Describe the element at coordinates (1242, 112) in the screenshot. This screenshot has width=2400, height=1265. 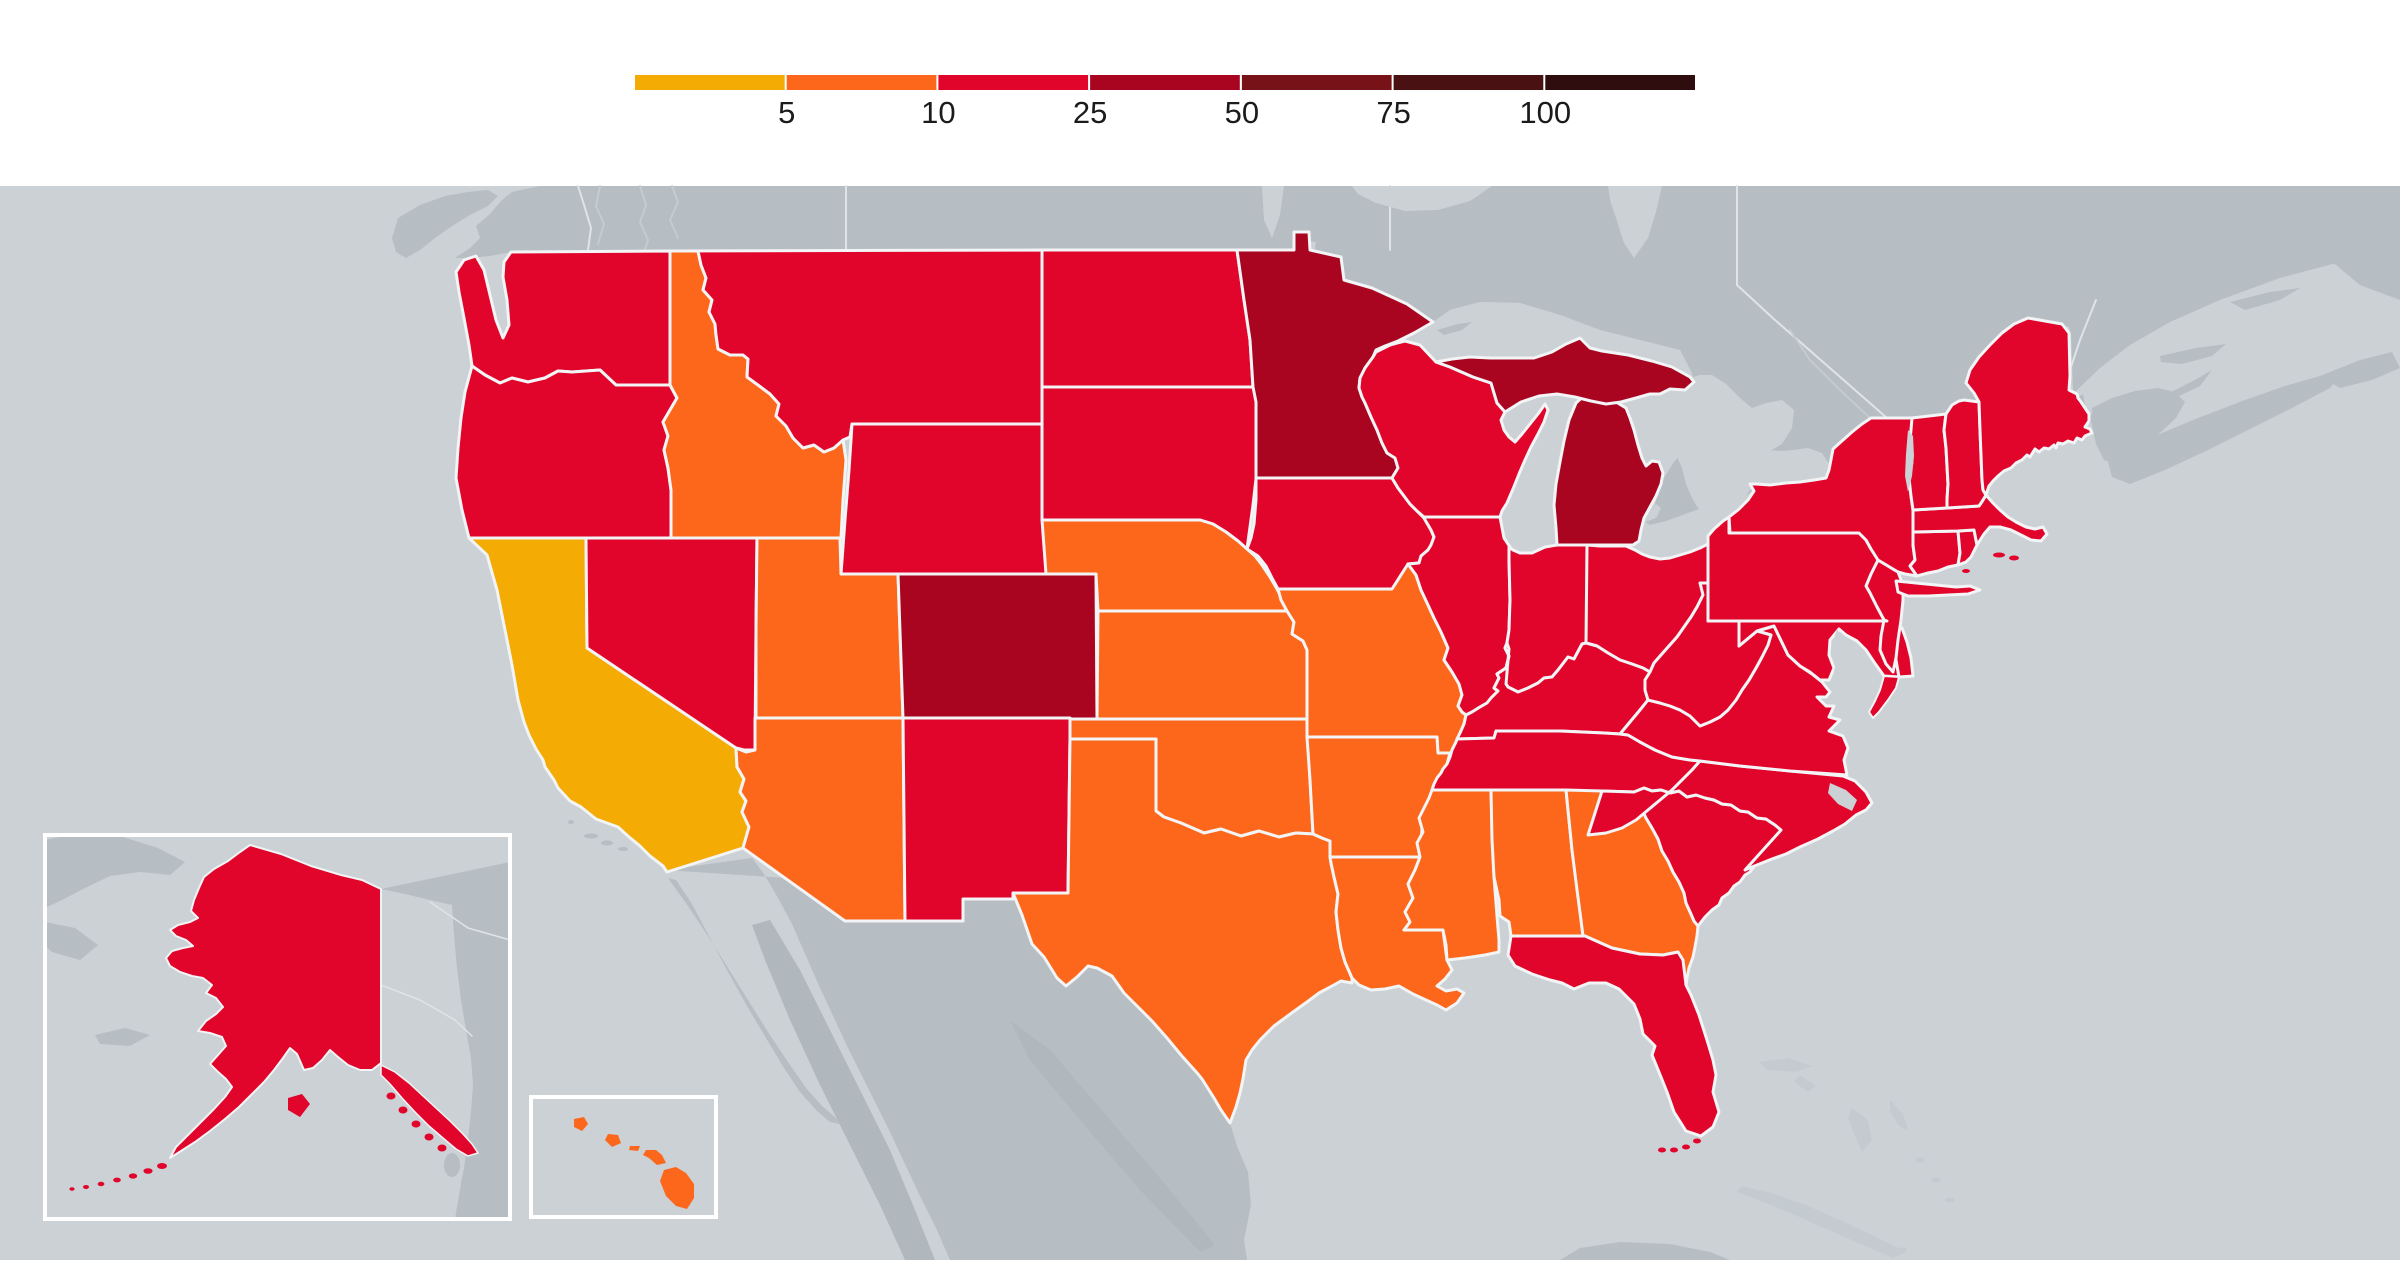
I see `svg-text: 50` at that location.